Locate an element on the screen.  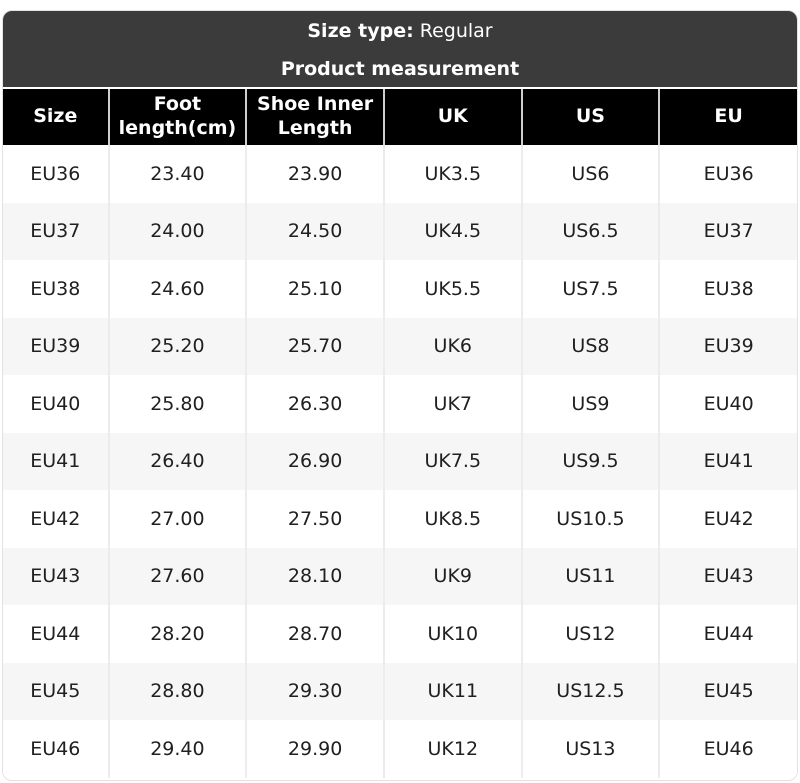
column-header-us: US is located at coordinates (590, 117).